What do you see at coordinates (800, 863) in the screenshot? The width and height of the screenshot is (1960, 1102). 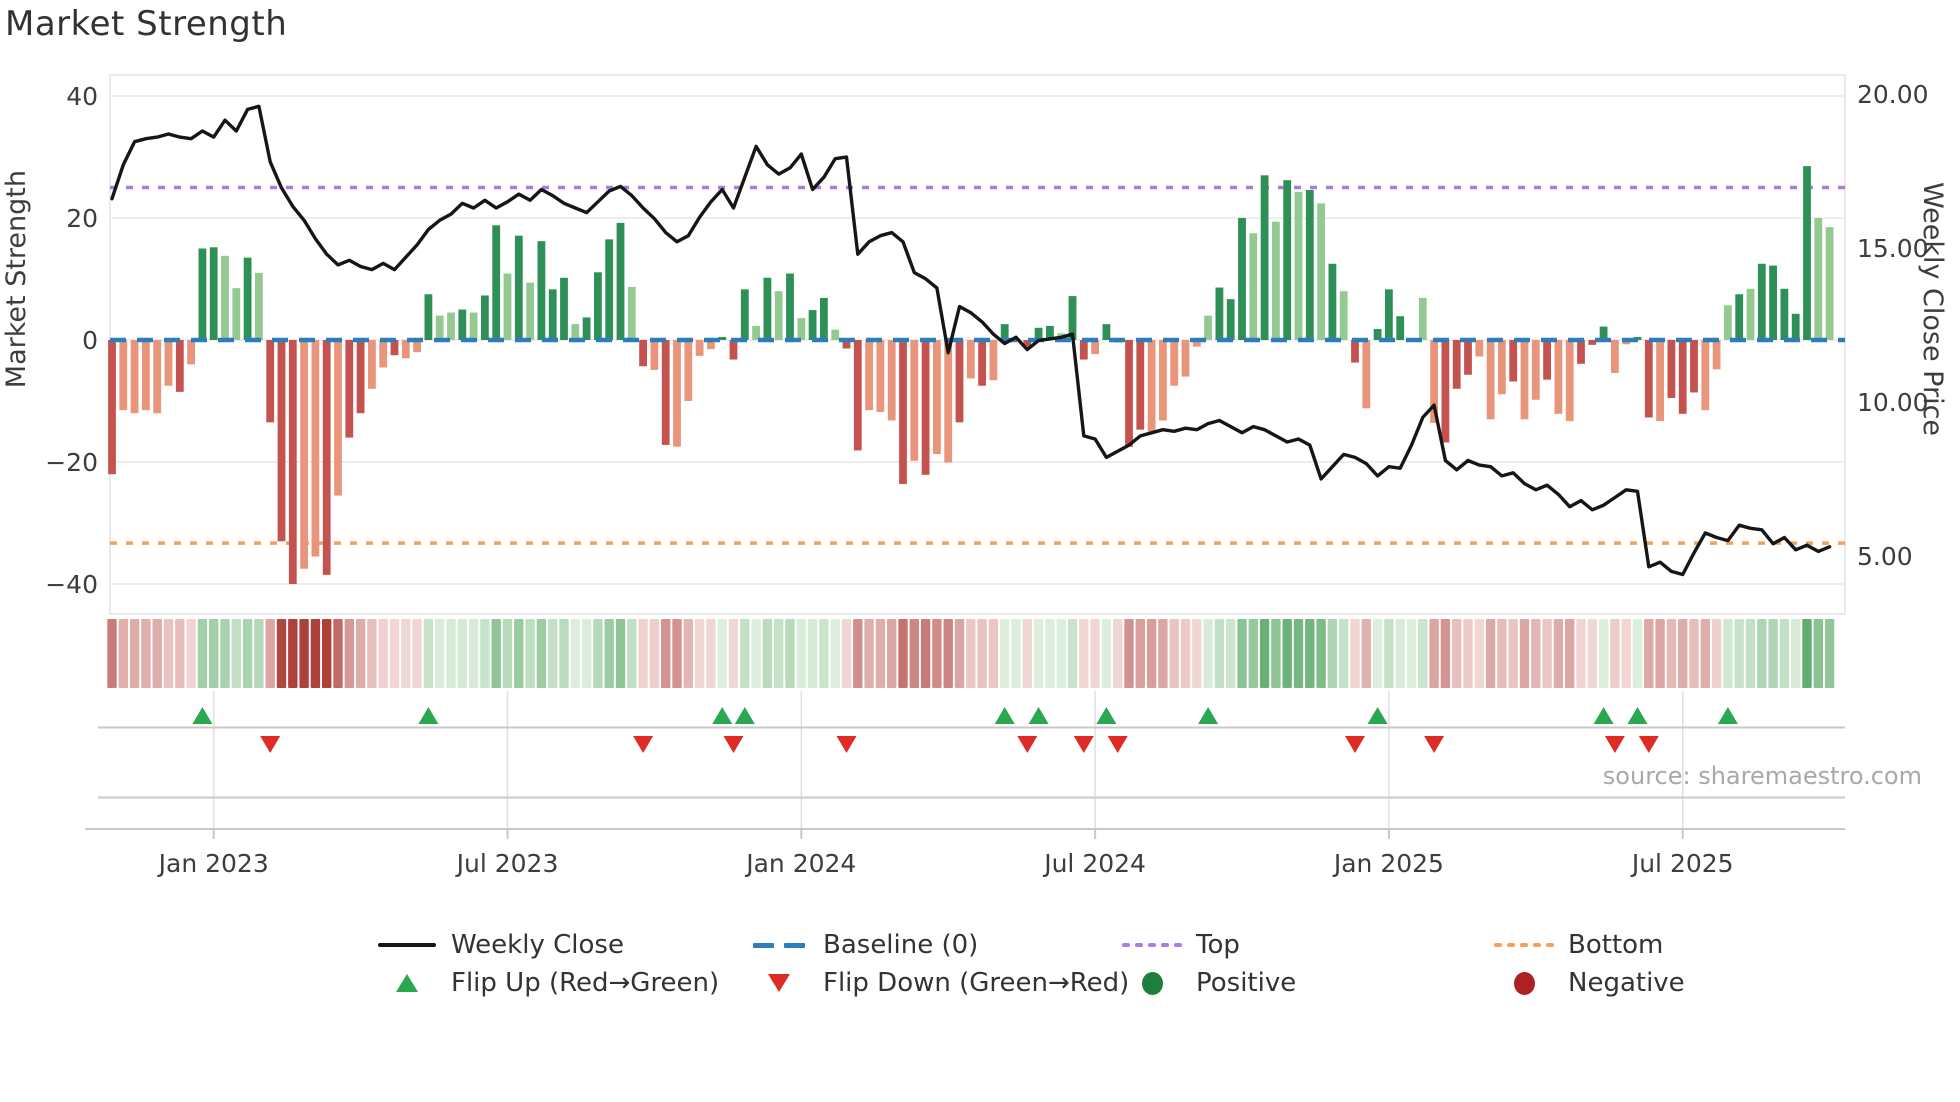 I see `svg-text: Jan 2024` at bounding box center [800, 863].